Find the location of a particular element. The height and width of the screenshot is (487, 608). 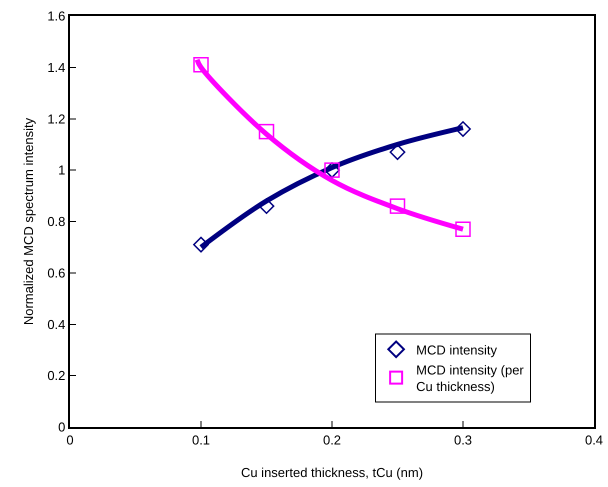

x-tick-label: 0.4 is located at coordinates (594, 440).